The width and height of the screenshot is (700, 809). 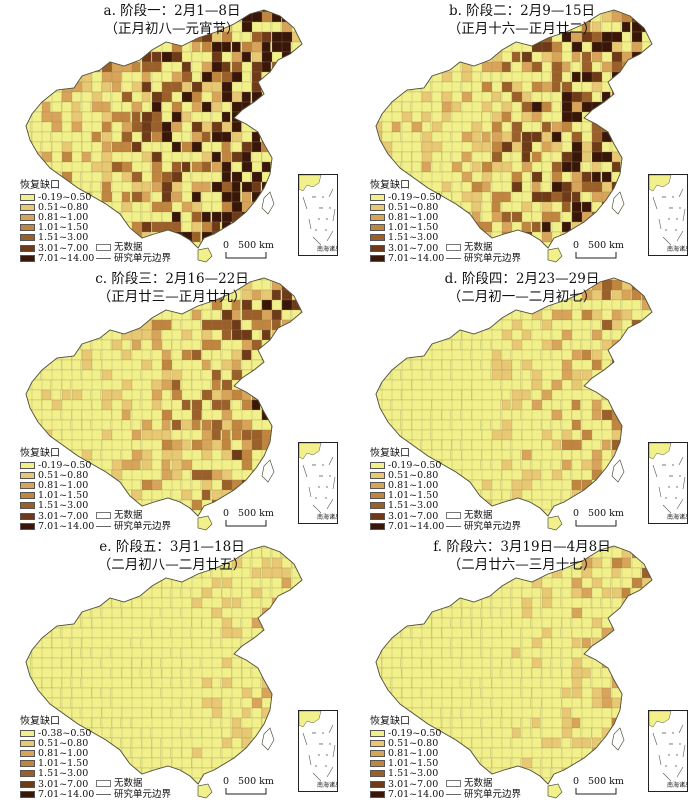 What do you see at coordinates (128, 515) in the screenshot?
I see `no-data-label: 无数据` at bounding box center [128, 515].